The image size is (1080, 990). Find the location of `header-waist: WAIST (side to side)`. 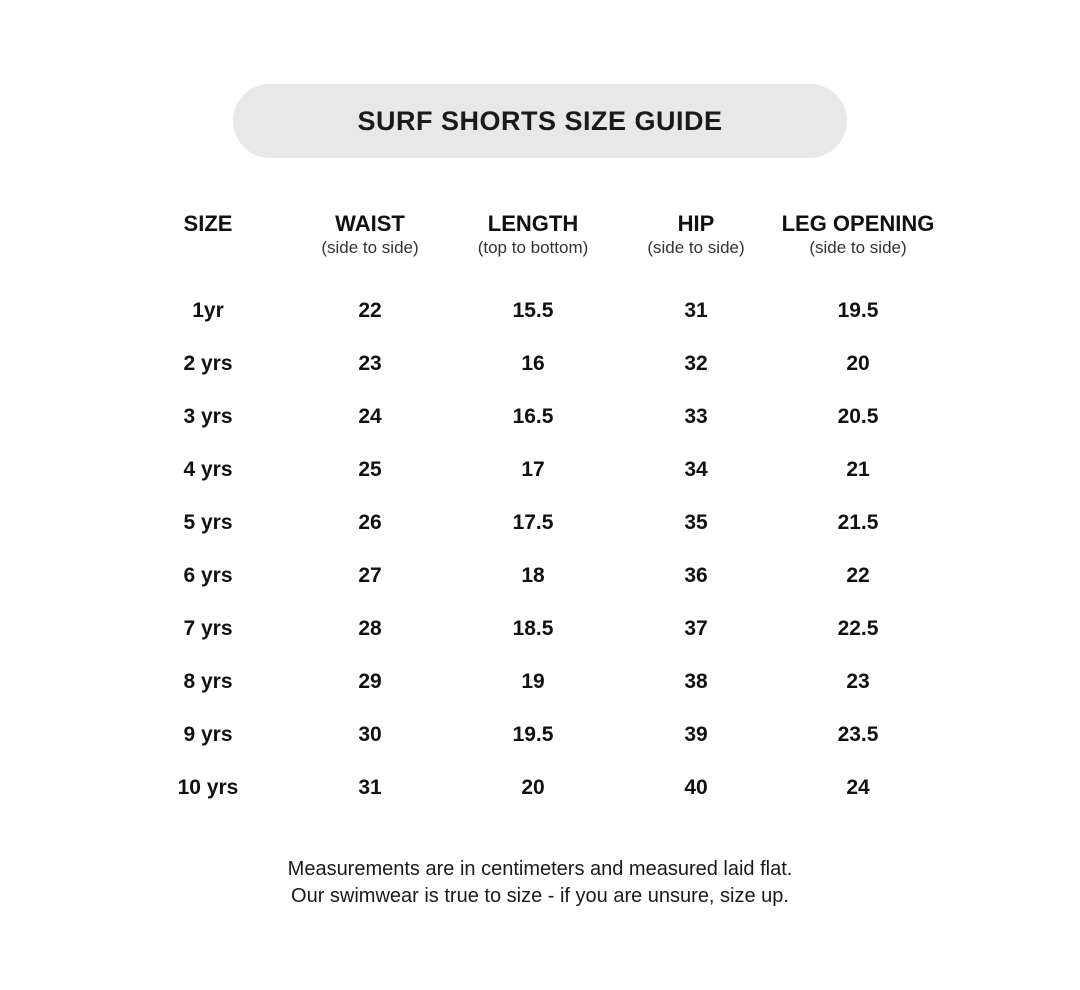

header-waist: WAIST (side to side) is located at coordinates (370, 234).